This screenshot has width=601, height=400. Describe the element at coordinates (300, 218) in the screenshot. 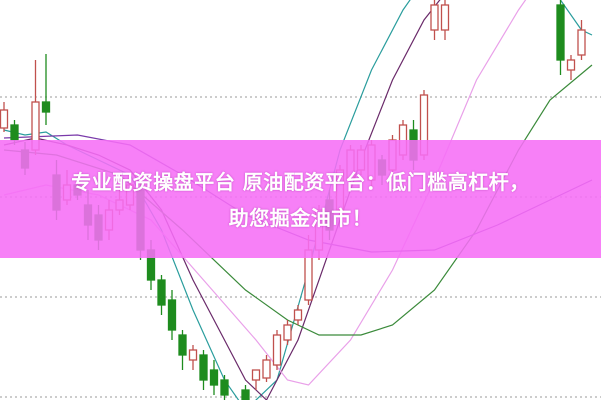

I see `headline-line-2: 助您掘金油市！` at that location.